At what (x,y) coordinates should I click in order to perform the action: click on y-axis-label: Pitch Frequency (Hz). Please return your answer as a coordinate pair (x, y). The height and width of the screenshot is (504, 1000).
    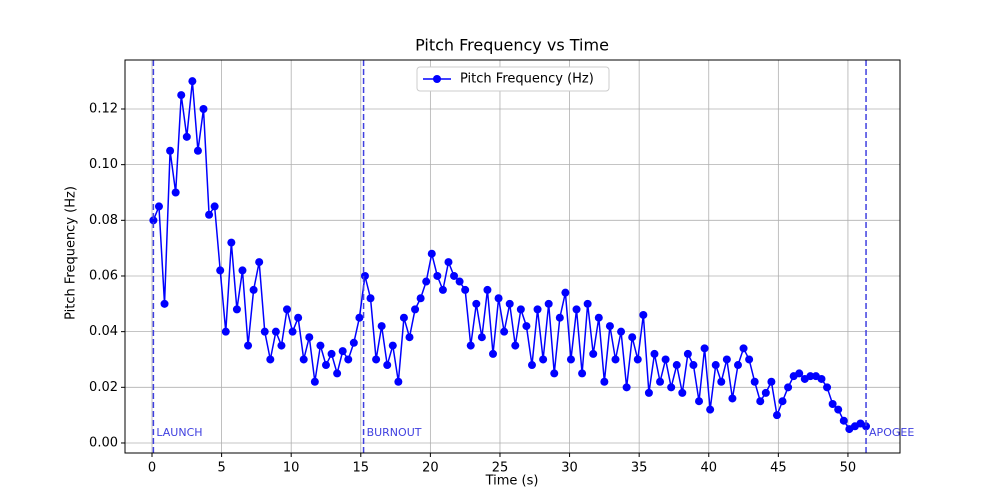
    Looking at the image, I should click on (71, 253).